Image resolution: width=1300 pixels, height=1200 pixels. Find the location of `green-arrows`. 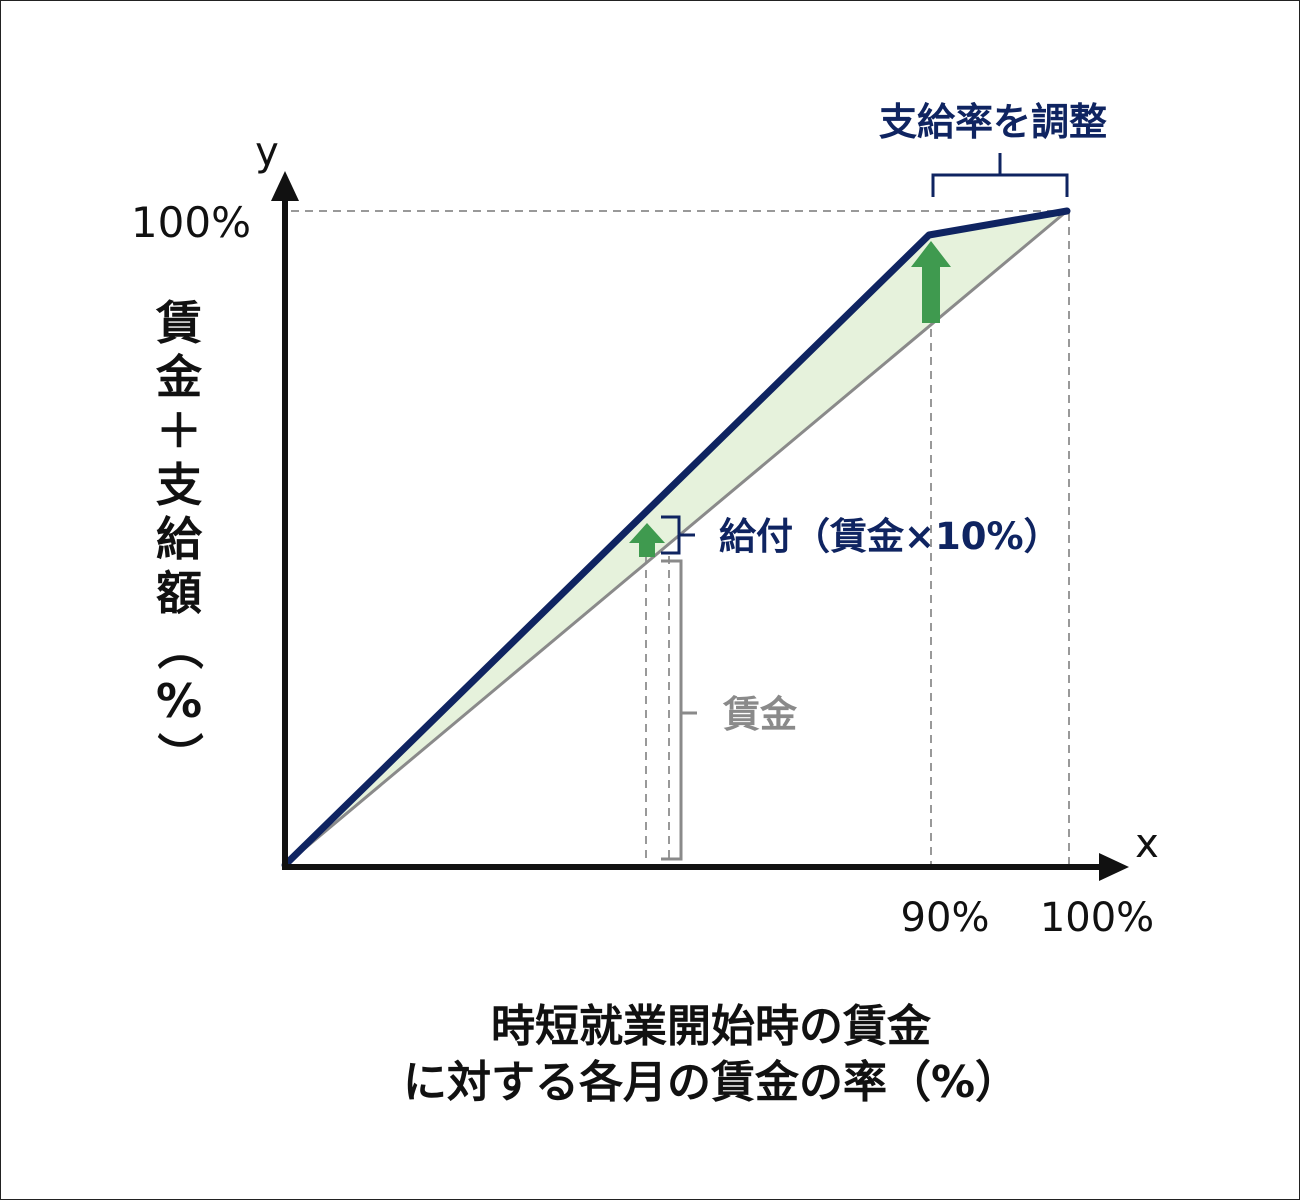

green-arrows is located at coordinates (790, 399).